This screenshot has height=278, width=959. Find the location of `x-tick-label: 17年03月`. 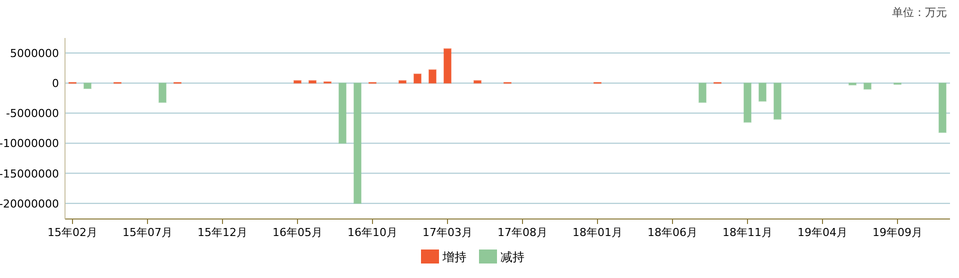

x-tick-label: 17年03月 is located at coordinates (447, 232).